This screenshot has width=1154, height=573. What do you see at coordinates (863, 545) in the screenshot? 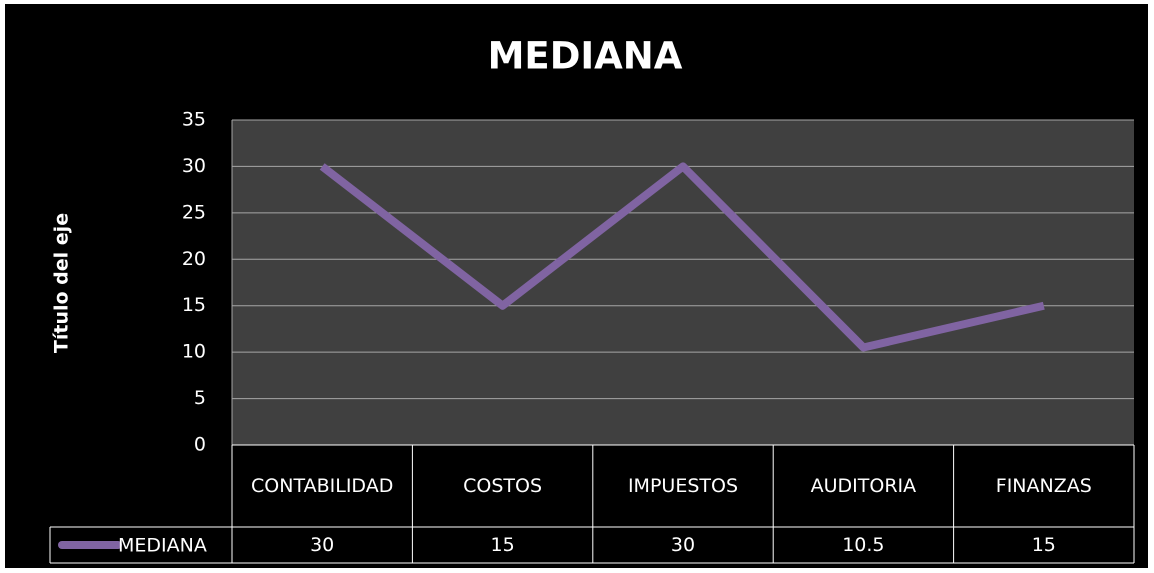
I see `table-value: 10.5` at bounding box center [863, 545].